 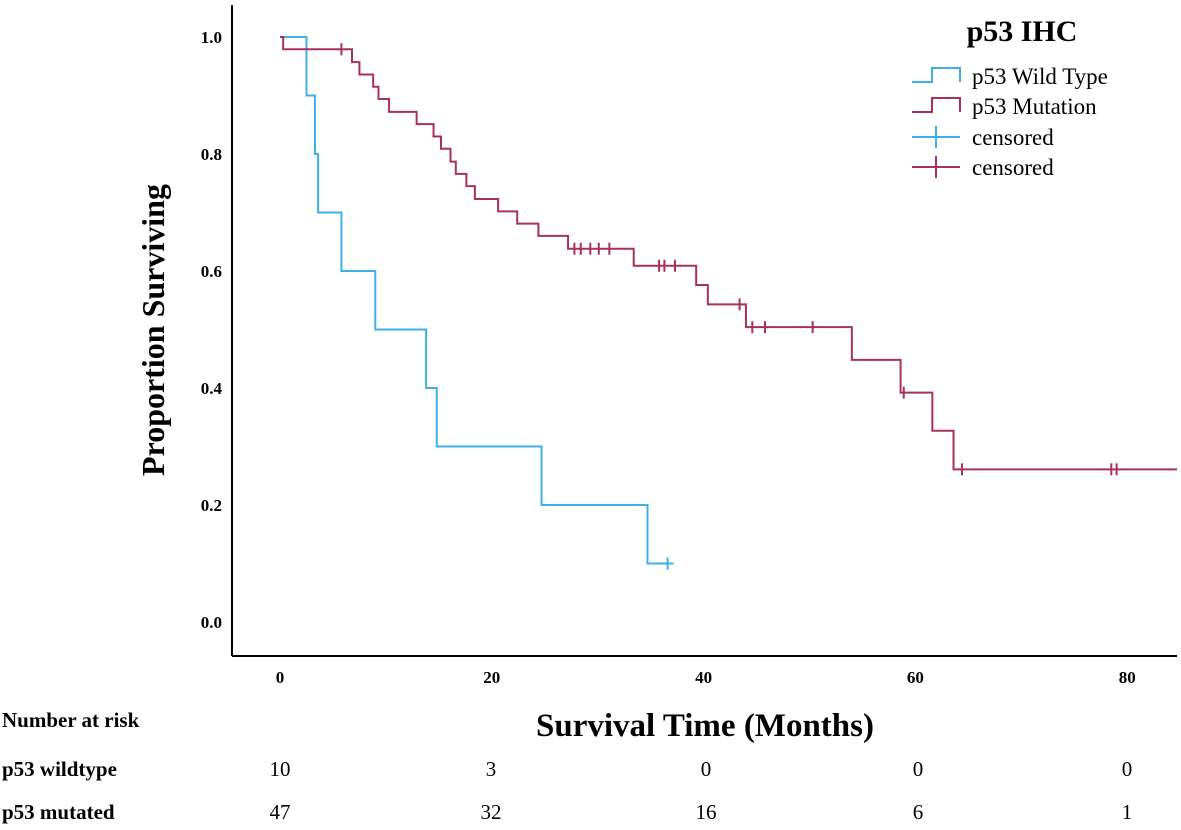 I want to click on risk-value: 32, so click(x=491, y=812).